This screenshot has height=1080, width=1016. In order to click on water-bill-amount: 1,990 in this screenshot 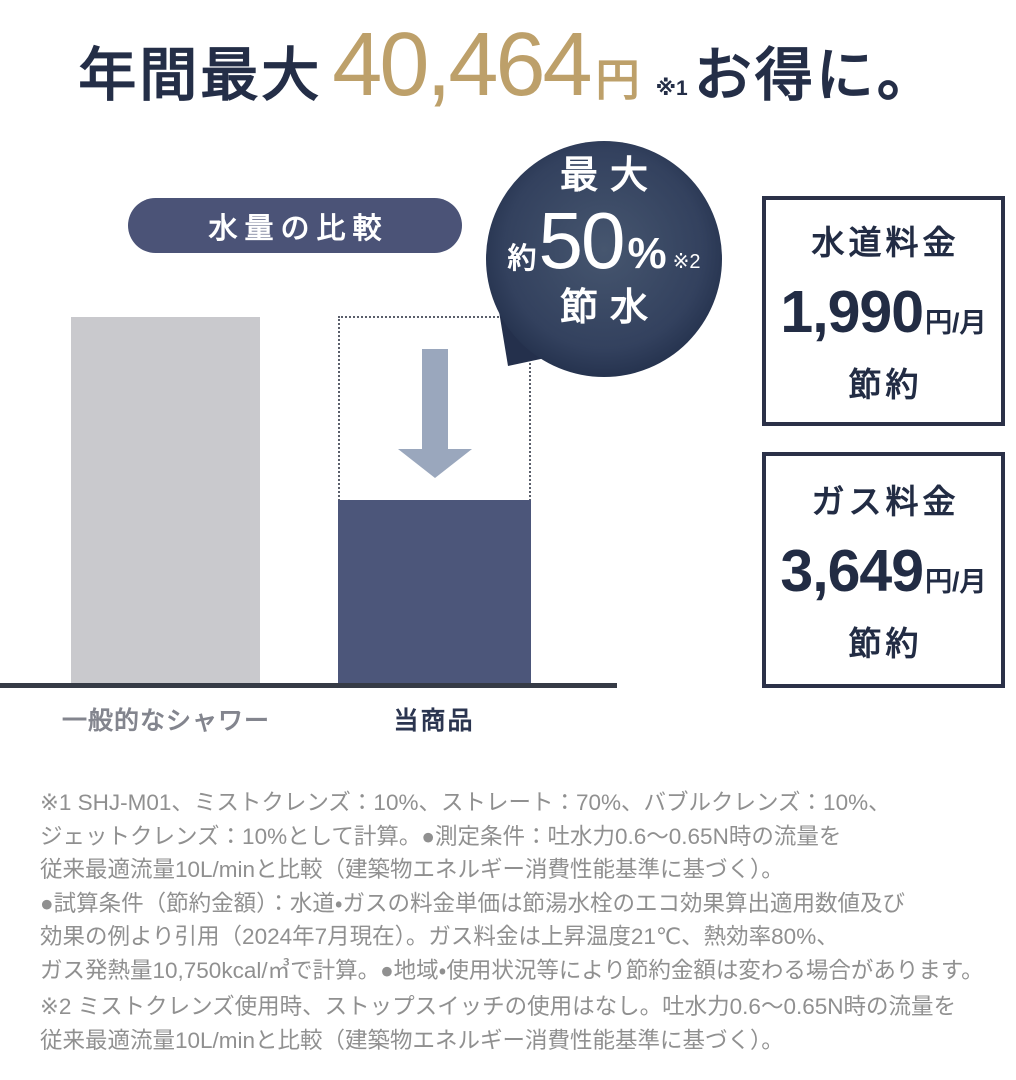, I will do `click(852, 312)`.